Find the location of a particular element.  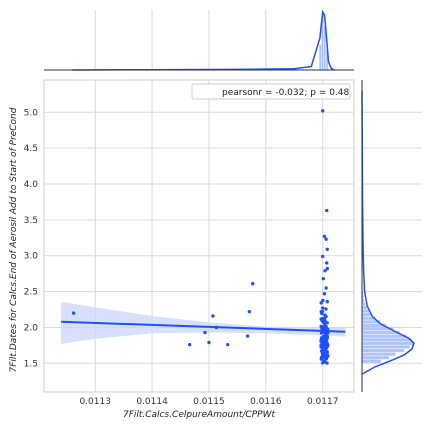

x-axis-label: 7Filt.Calcs.CelpureAmount/CPPWt is located at coordinates (199, 415).